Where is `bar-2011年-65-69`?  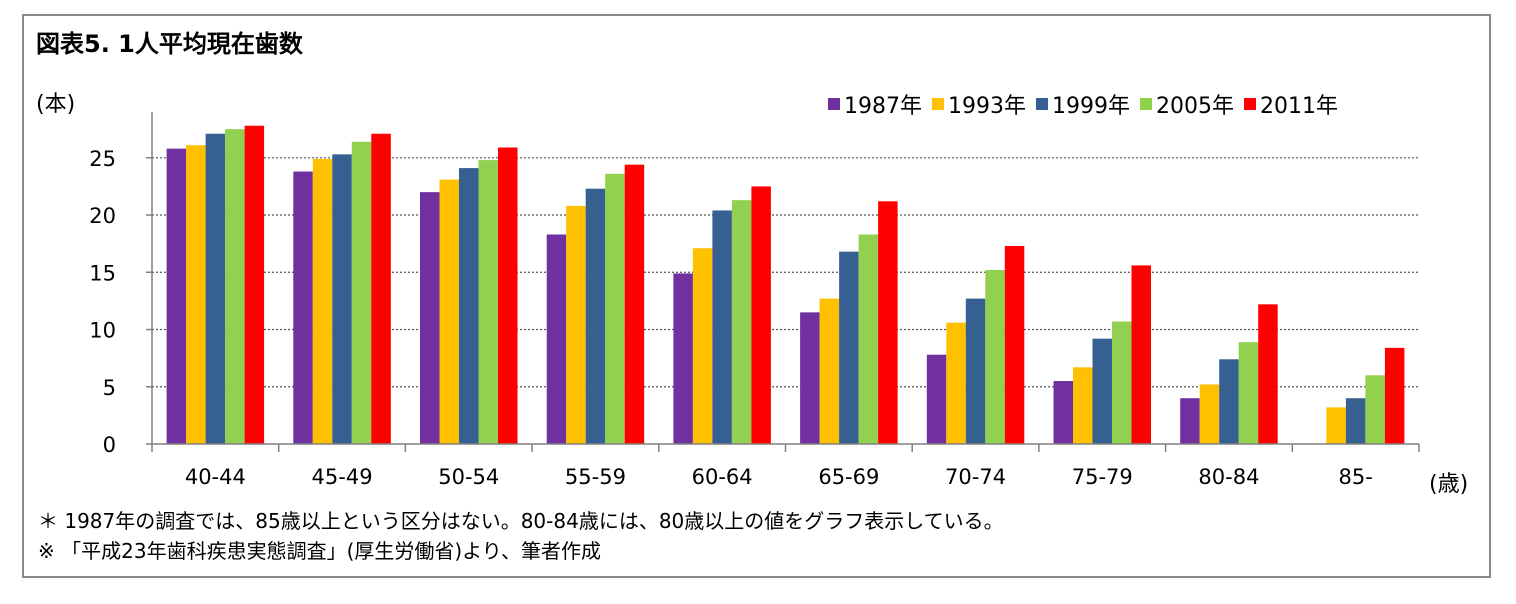 bar-2011年-65-69 is located at coordinates (888, 322).